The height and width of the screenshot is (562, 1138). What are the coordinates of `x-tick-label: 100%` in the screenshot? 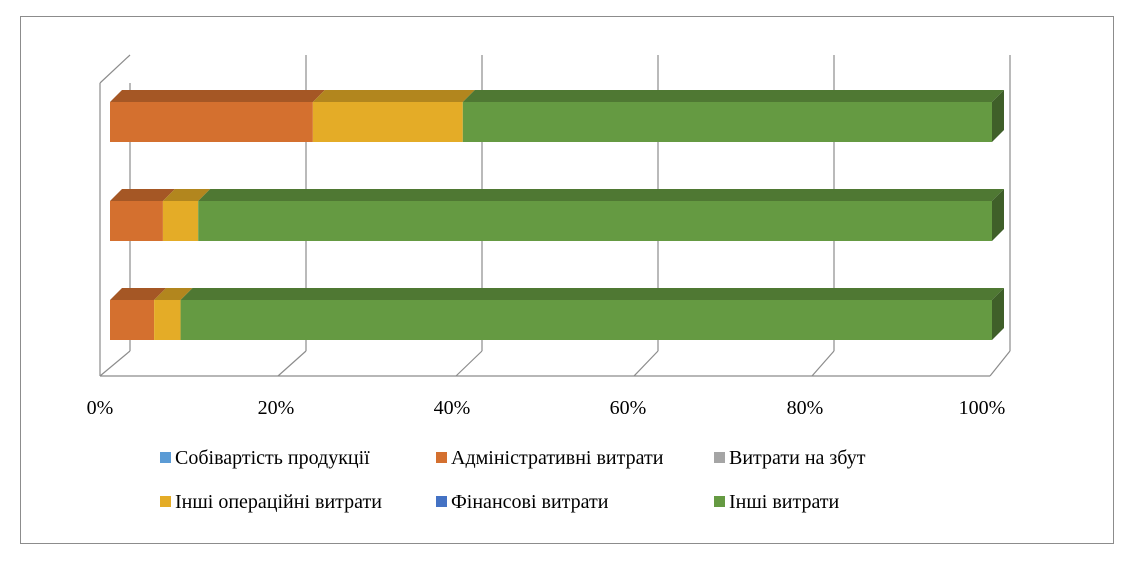 It's located at (982, 408).